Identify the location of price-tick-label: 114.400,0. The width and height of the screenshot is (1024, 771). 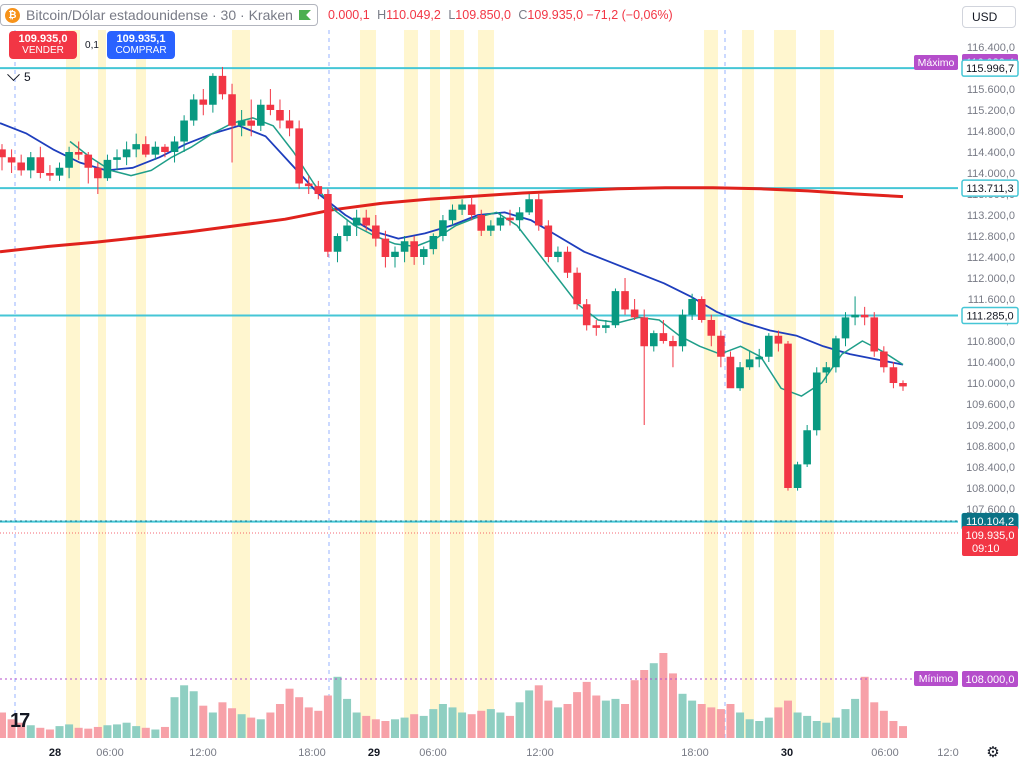
(991, 153).